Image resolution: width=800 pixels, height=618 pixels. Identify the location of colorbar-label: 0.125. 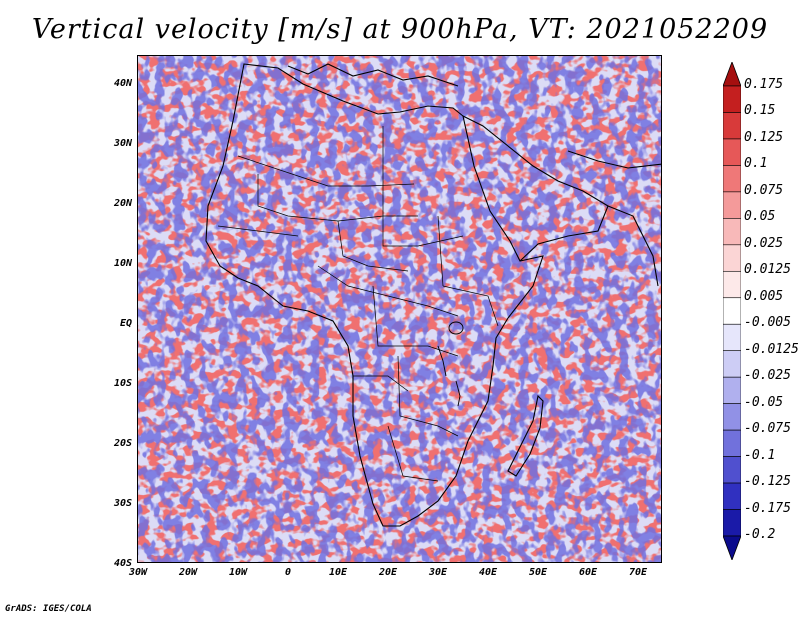
(764, 137).